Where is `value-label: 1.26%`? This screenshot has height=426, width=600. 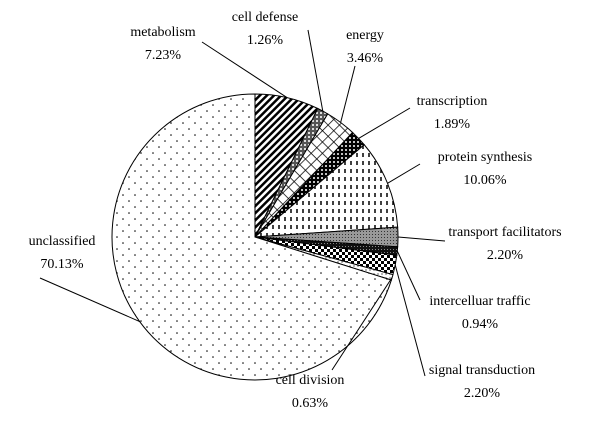
value-label: 1.26% is located at coordinates (265, 40).